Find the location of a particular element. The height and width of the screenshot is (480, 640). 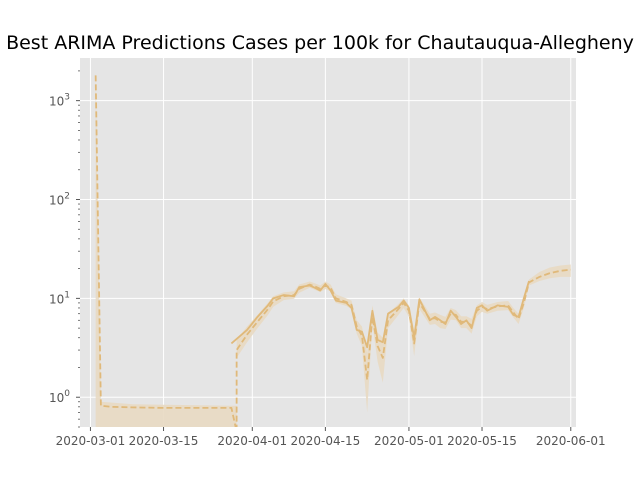

x-tick-label: 2020-03-01 is located at coordinates (91, 441).